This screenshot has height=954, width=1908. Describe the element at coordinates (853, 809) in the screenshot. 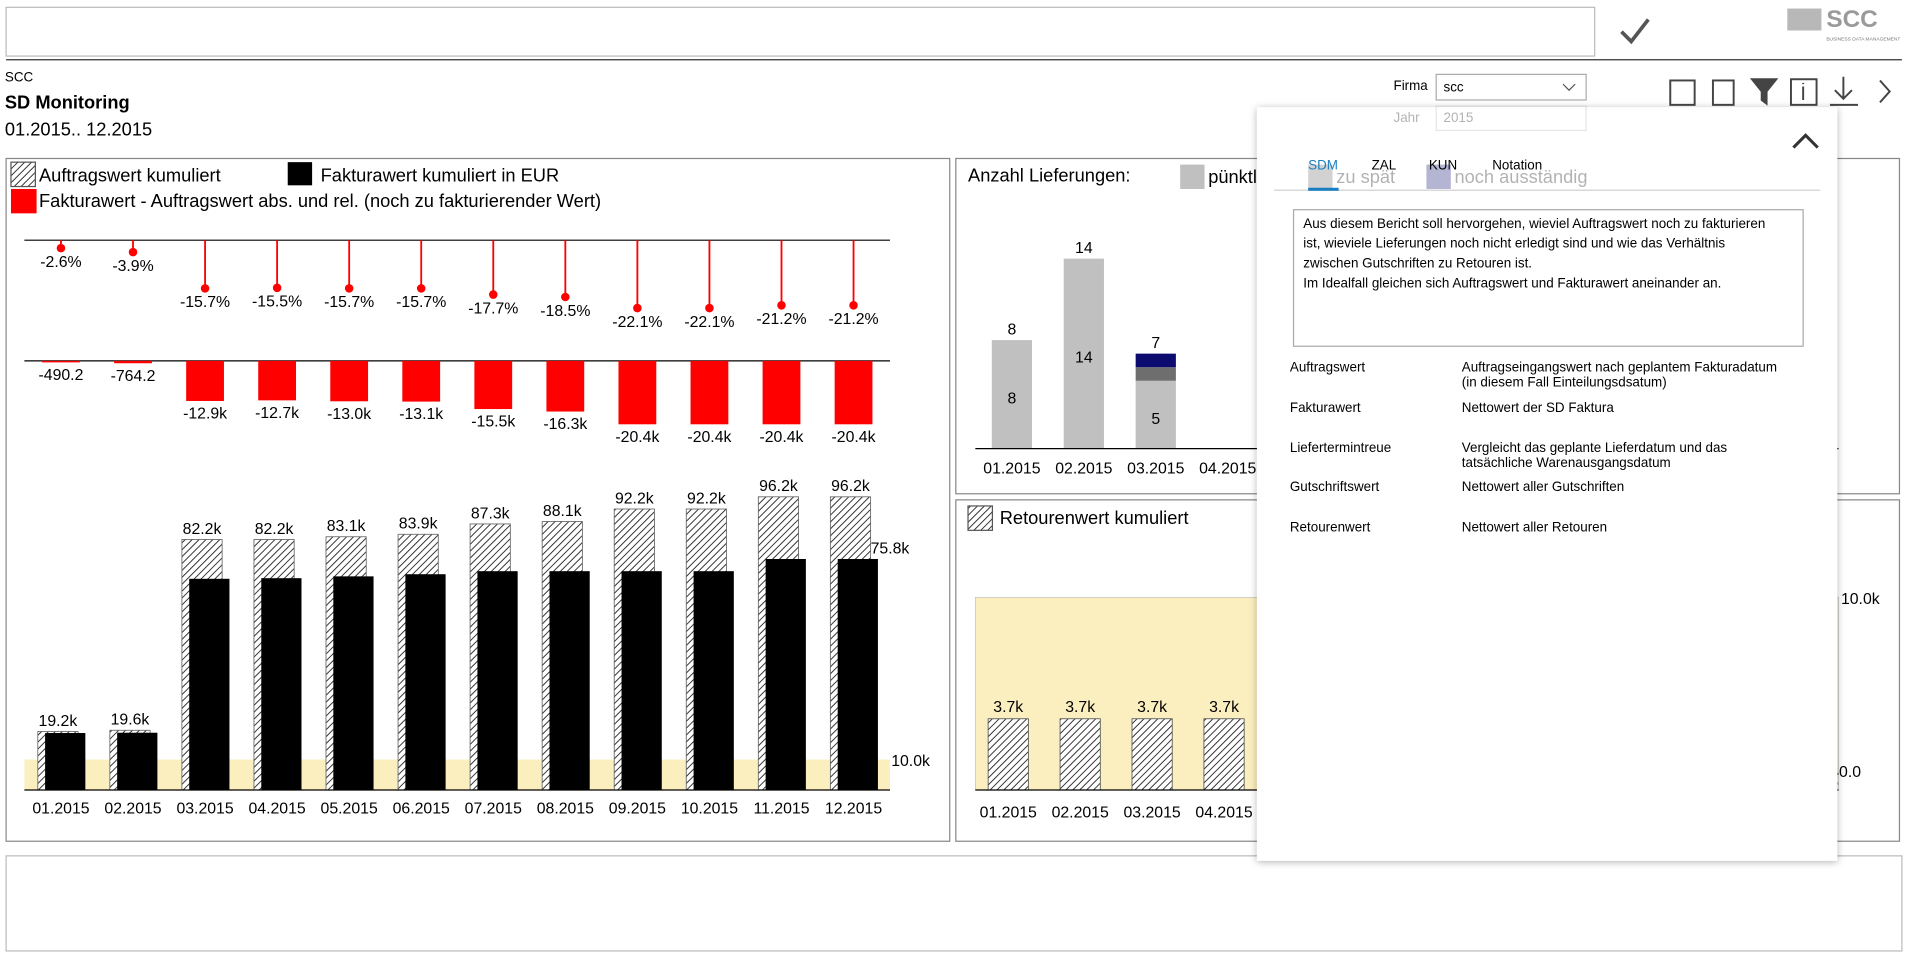

I see `x-tick-label: 12.2015` at that location.